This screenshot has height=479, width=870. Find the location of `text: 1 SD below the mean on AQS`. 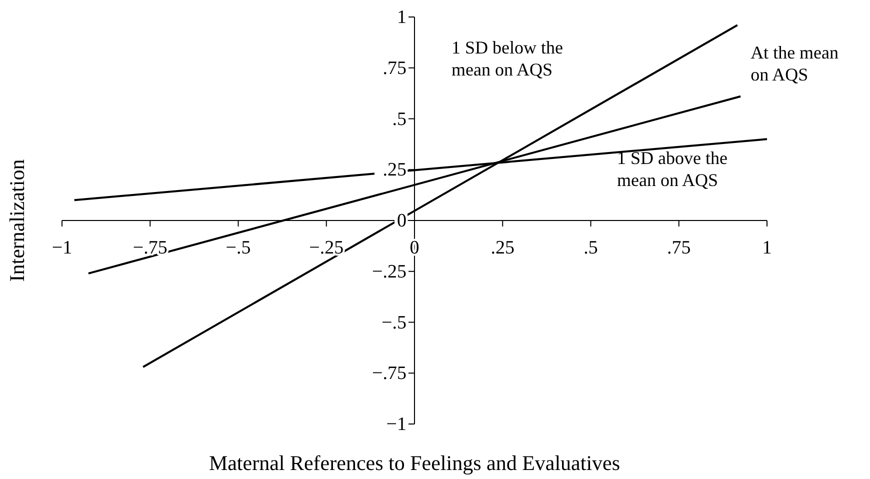

text: 1 SD below the mean on AQS is located at coordinates (508, 59).